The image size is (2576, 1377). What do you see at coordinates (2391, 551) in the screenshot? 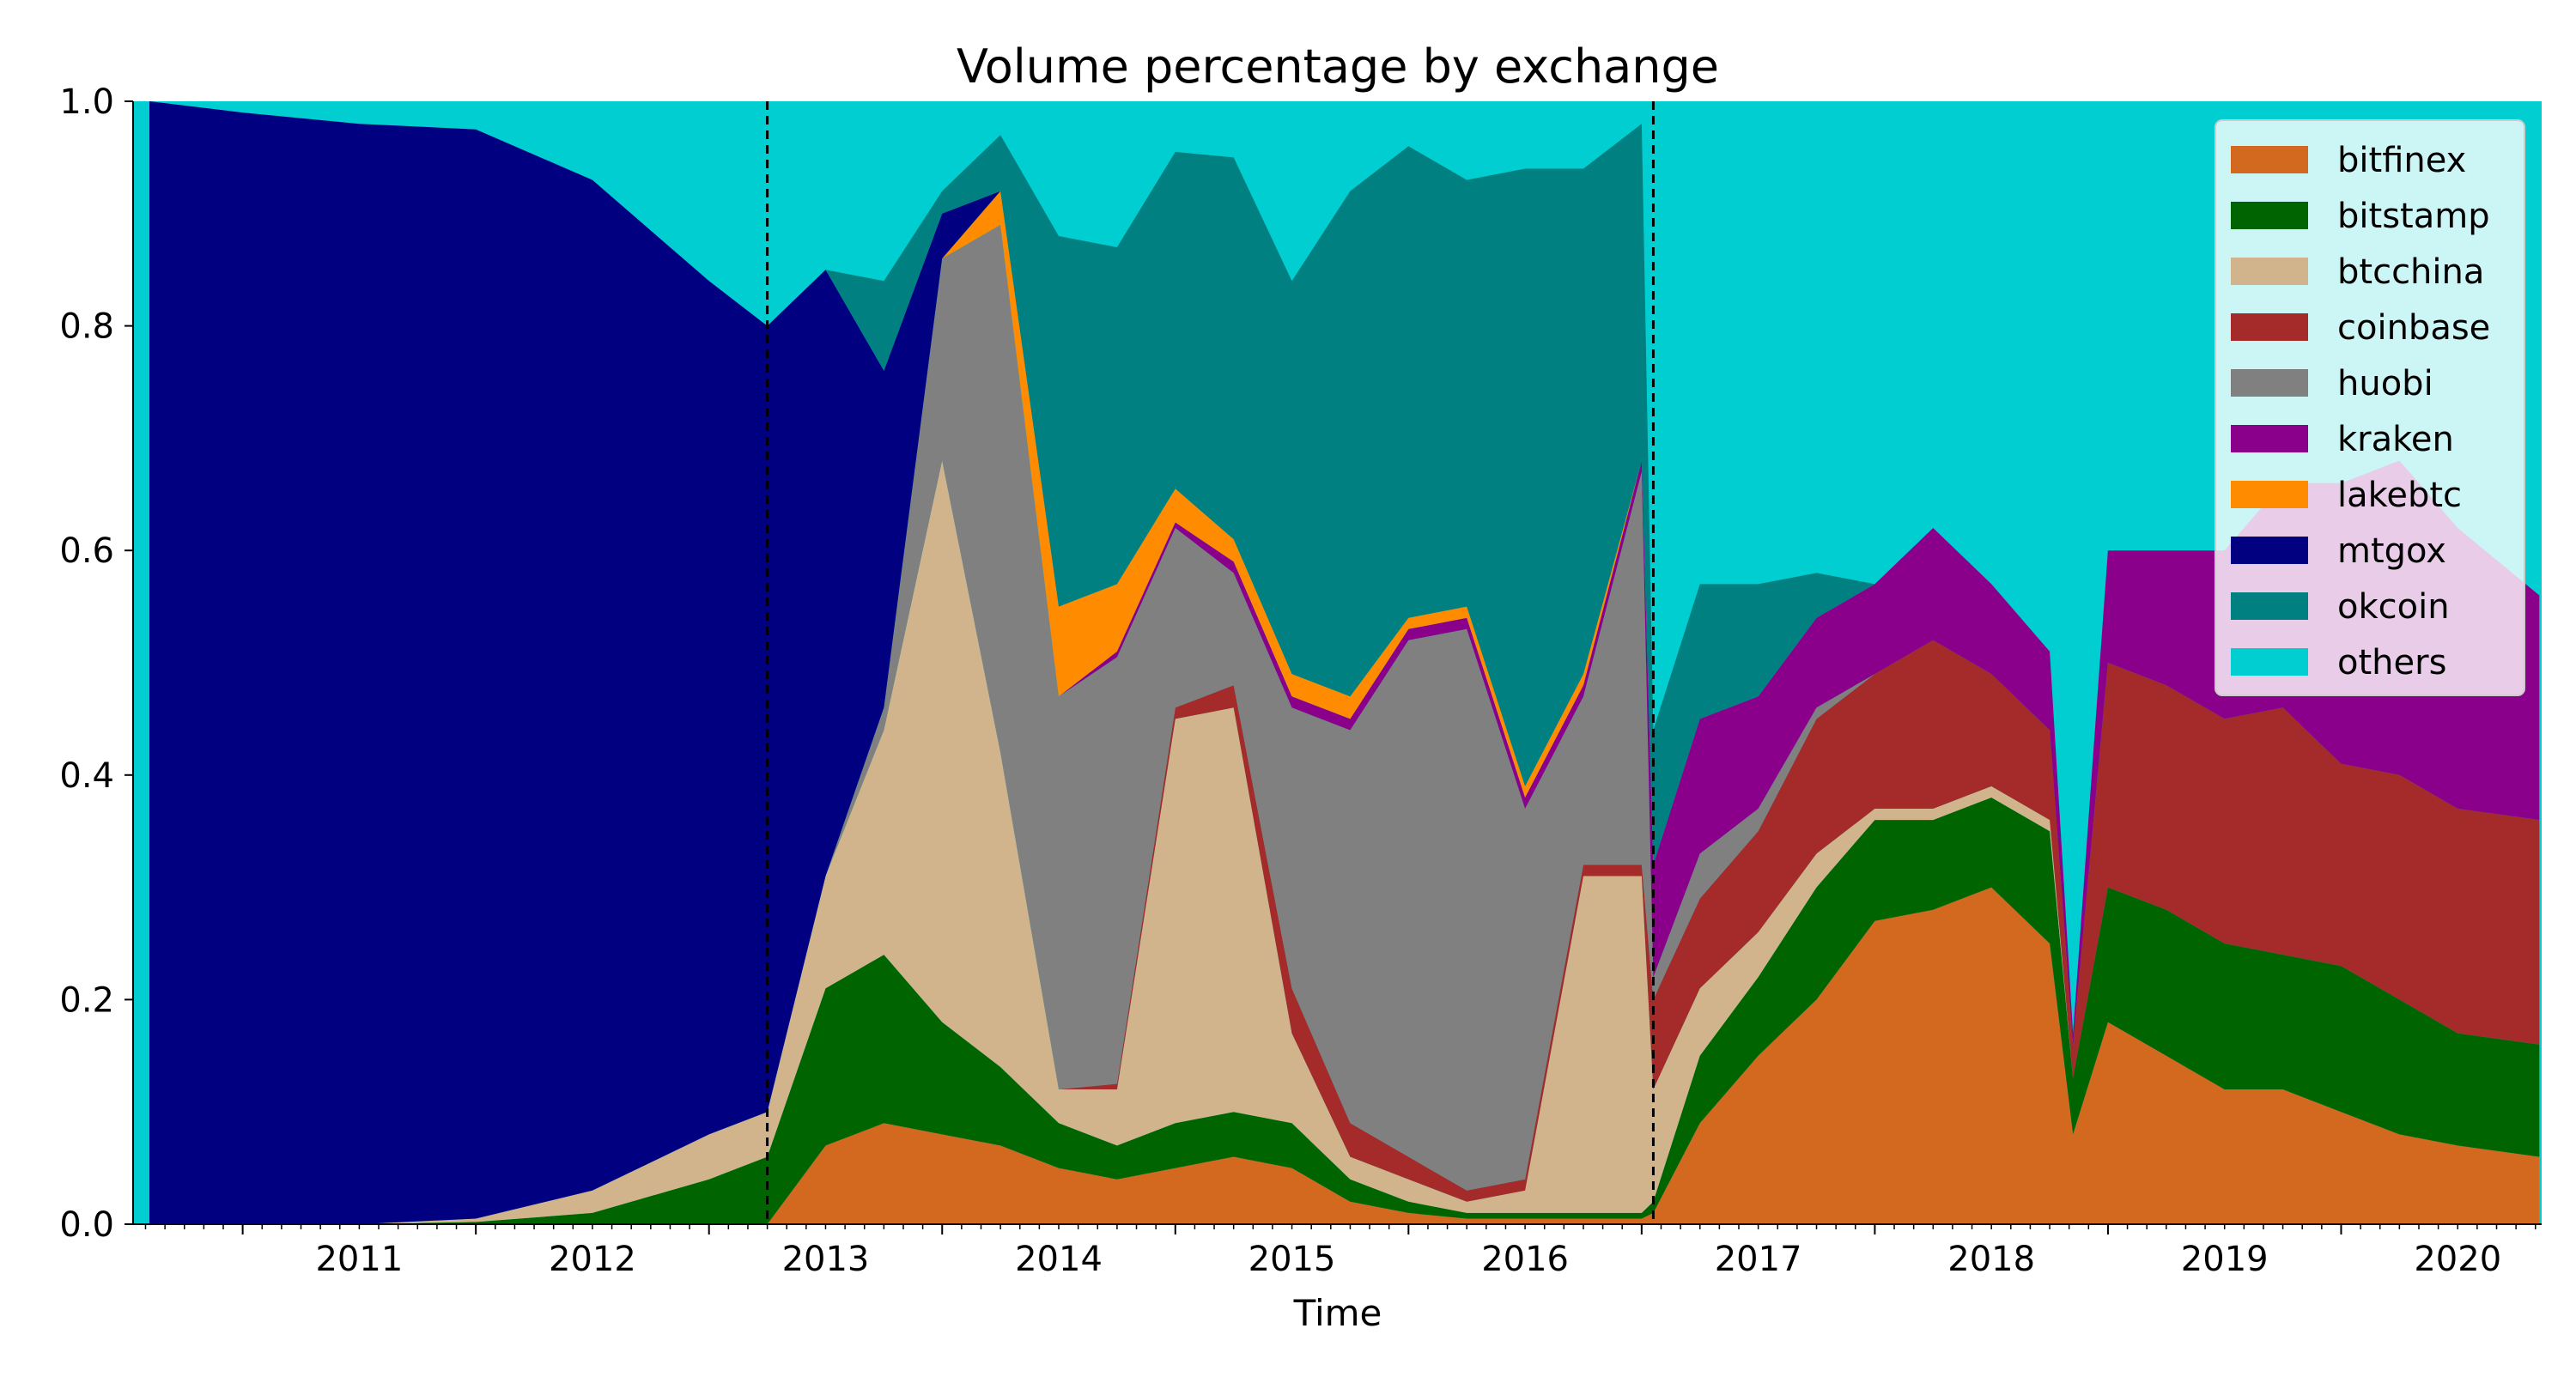
I see `legend-label-mtgox: mtgox` at bounding box center [2391, 551].